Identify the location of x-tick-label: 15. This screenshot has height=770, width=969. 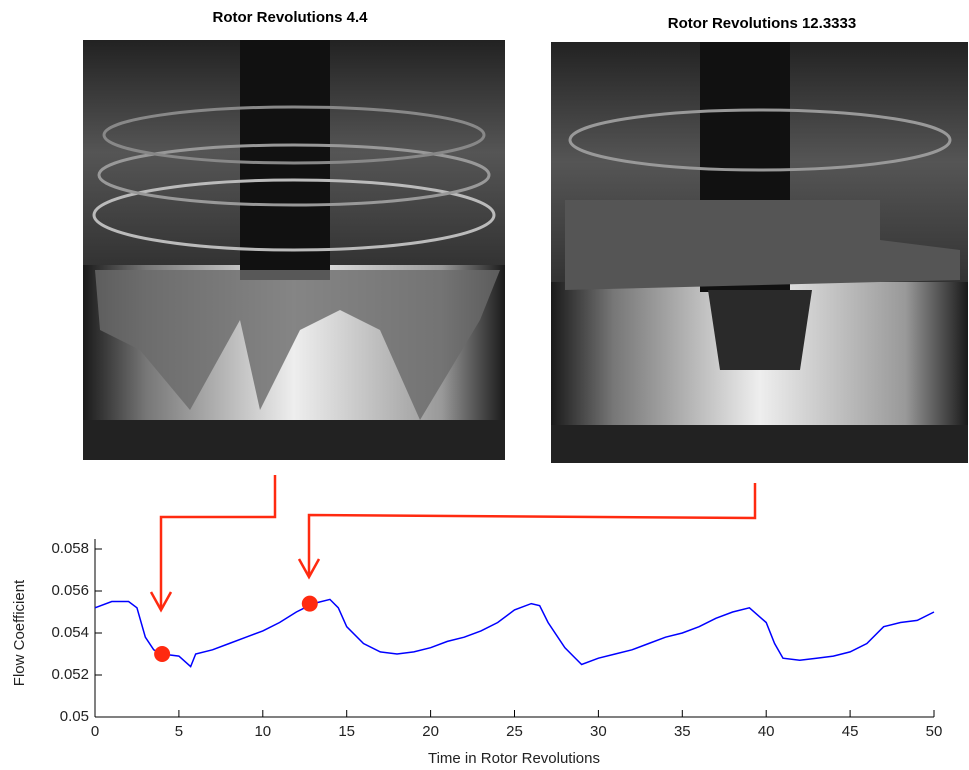
(346, 731).